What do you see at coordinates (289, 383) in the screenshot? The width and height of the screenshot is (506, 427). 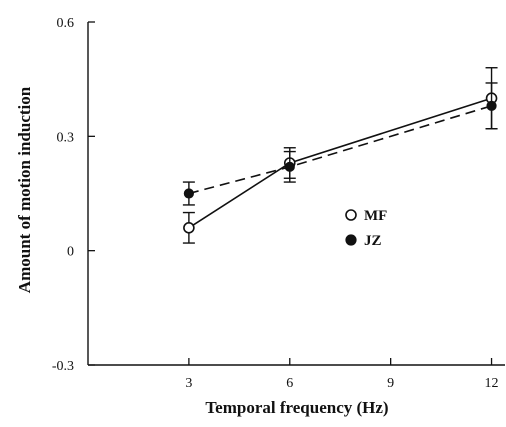 I see `x-tick-label: 6` at bounding box center [289, 383].